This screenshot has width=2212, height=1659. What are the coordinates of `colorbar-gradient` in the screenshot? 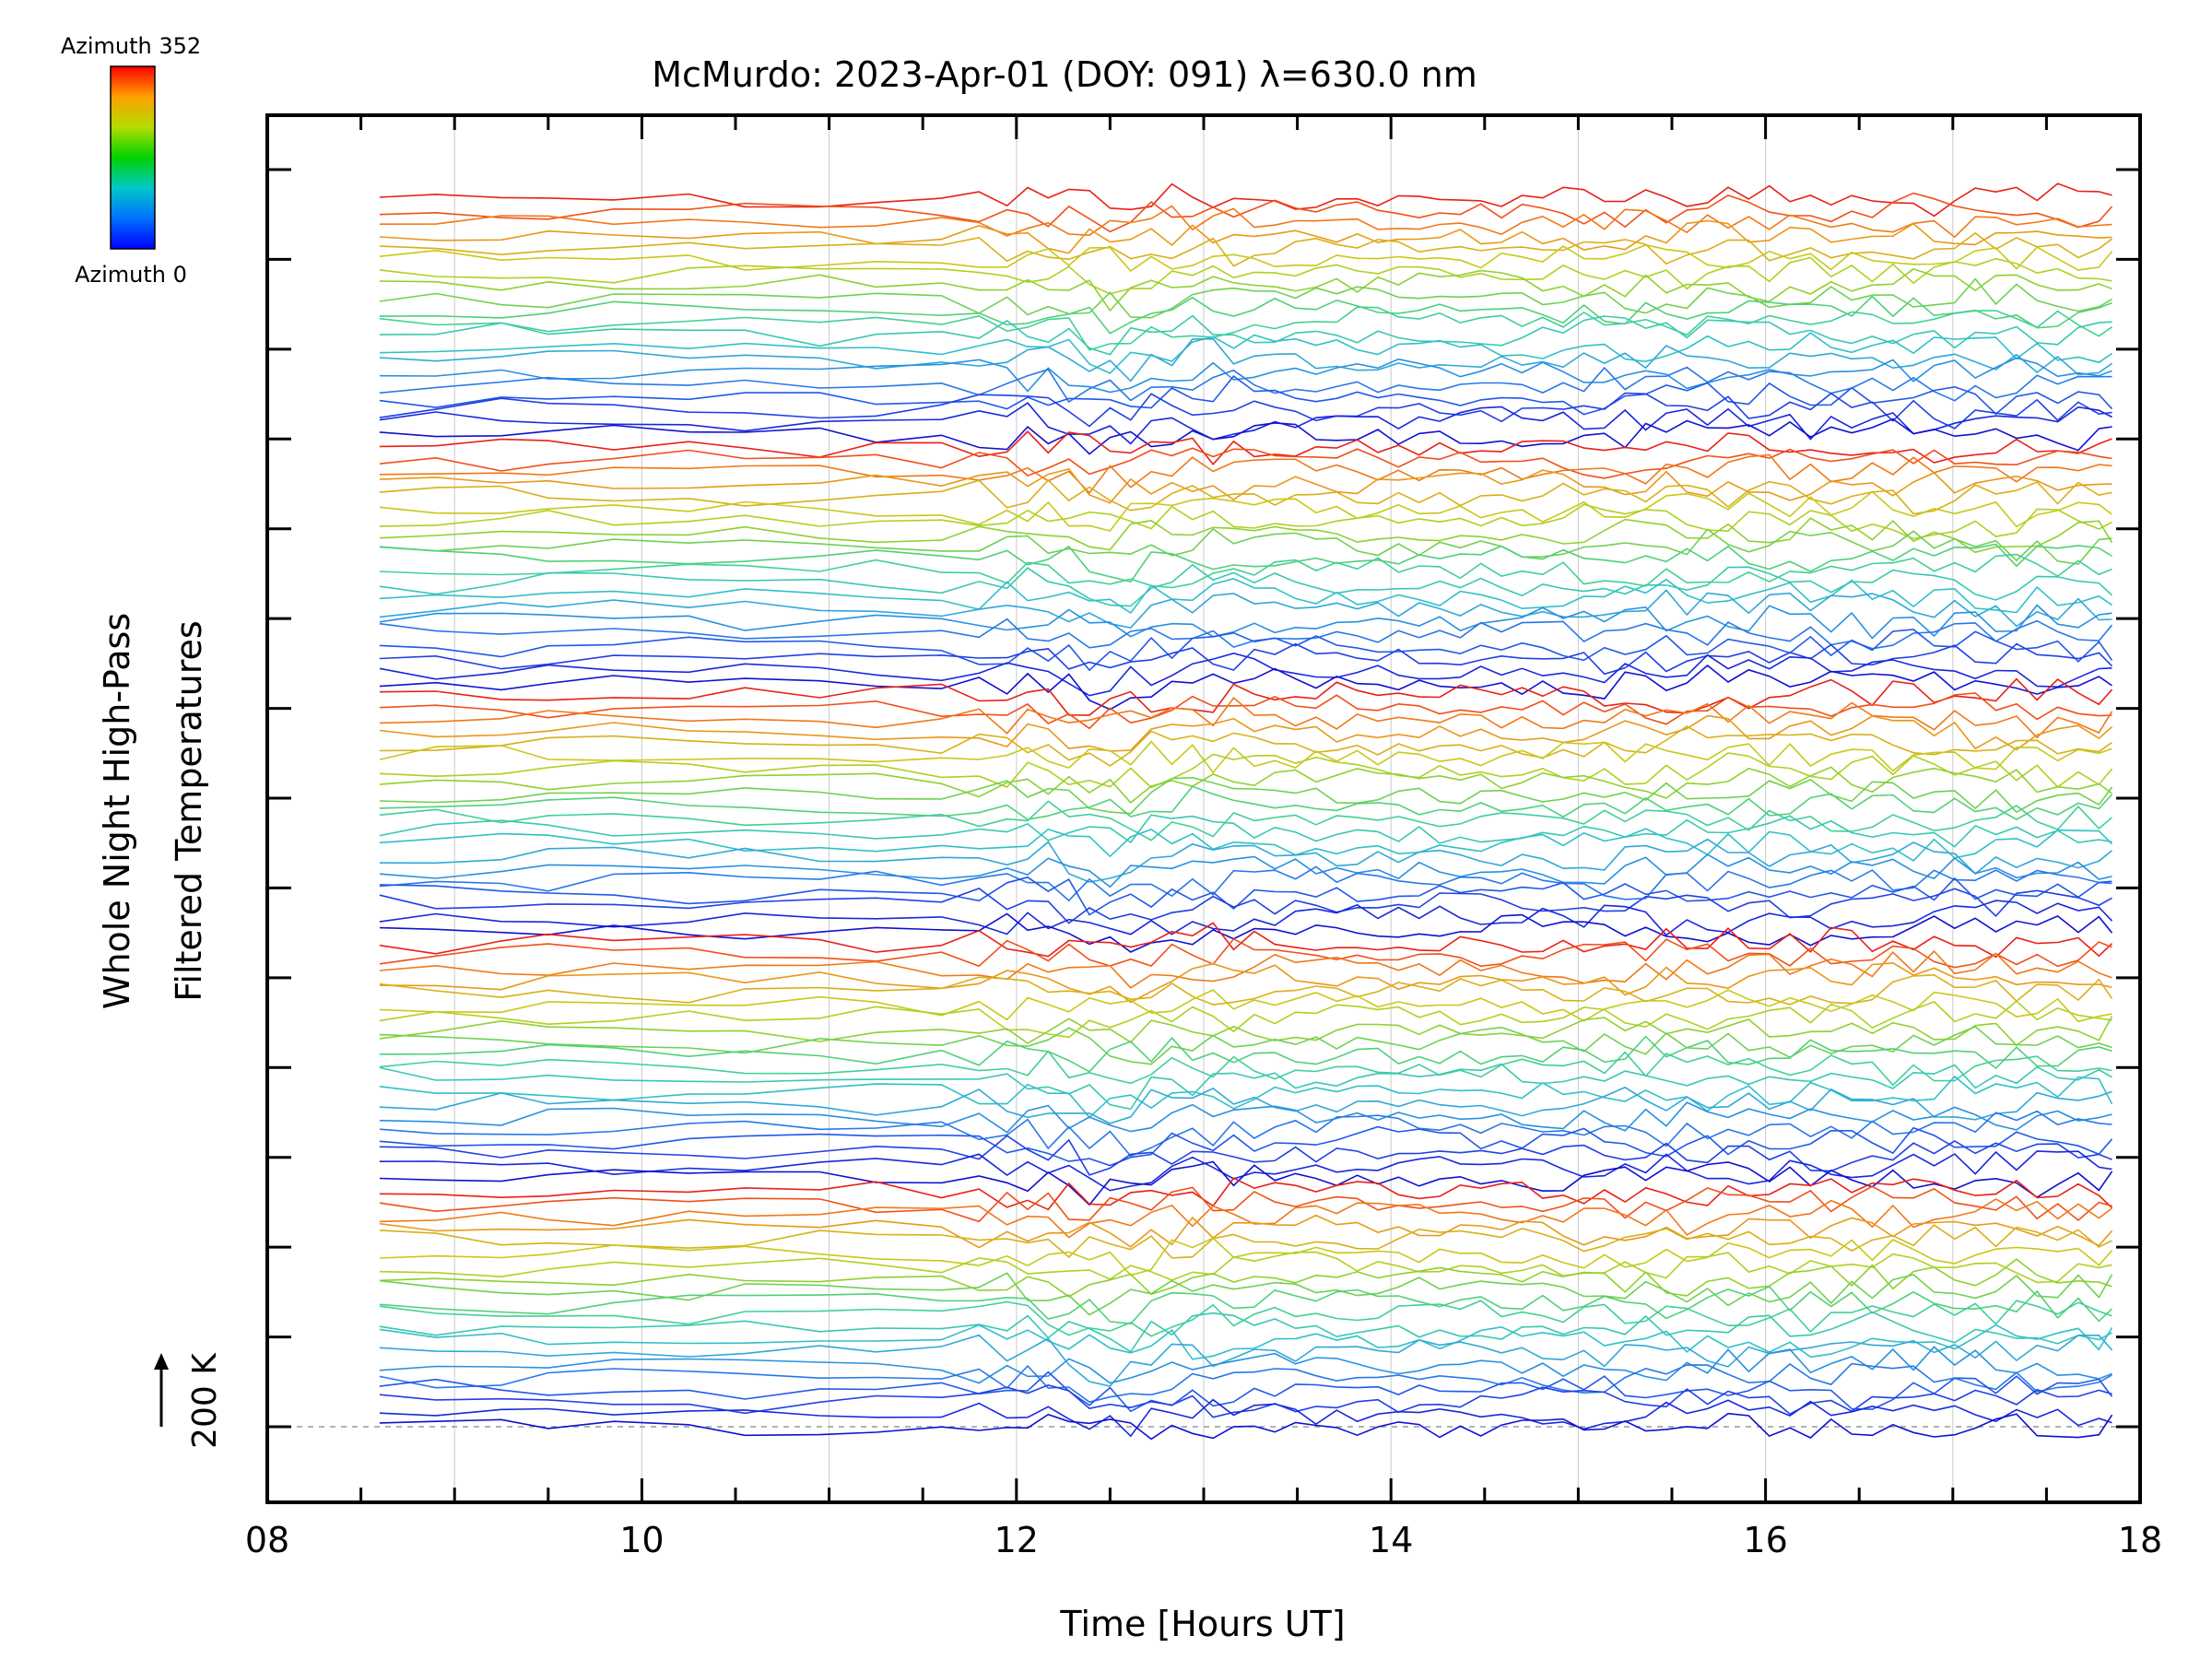 It's located at (133, 157).